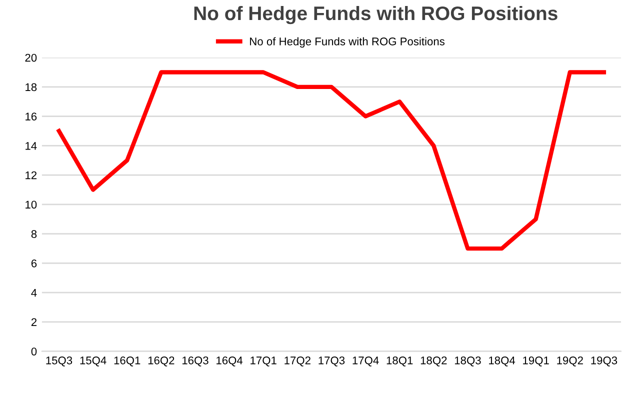 The height and width of the screenshot is (397, 626). Describe the element at coordinates (34, 234) in the screenshot. I see `y-tick-label: 8` at that location.